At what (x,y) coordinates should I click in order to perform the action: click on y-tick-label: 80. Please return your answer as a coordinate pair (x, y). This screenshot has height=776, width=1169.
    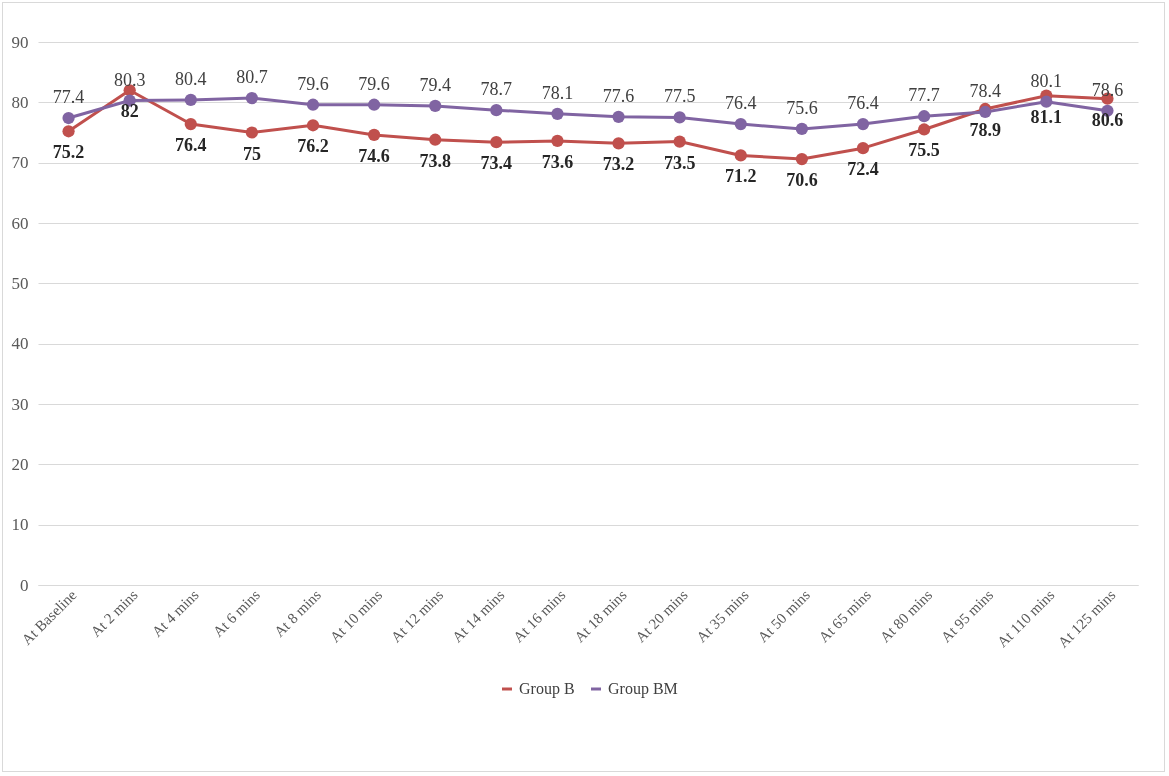
    Looking at the image, I should click on (20, 102).